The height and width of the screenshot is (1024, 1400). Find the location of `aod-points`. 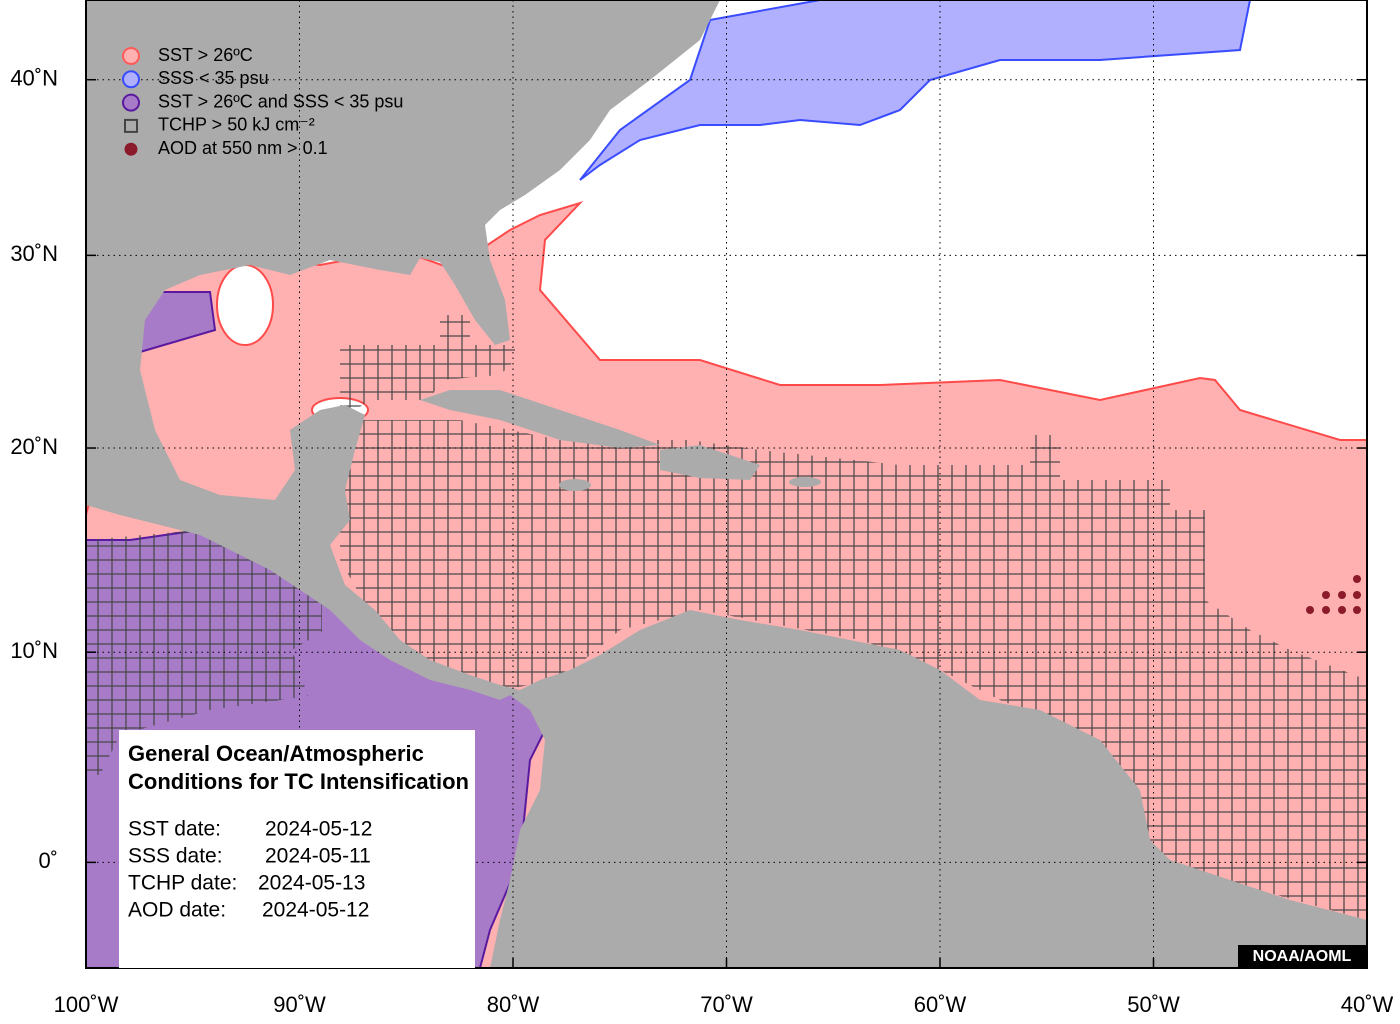

aod-points is located at coordinates (1333, 594).